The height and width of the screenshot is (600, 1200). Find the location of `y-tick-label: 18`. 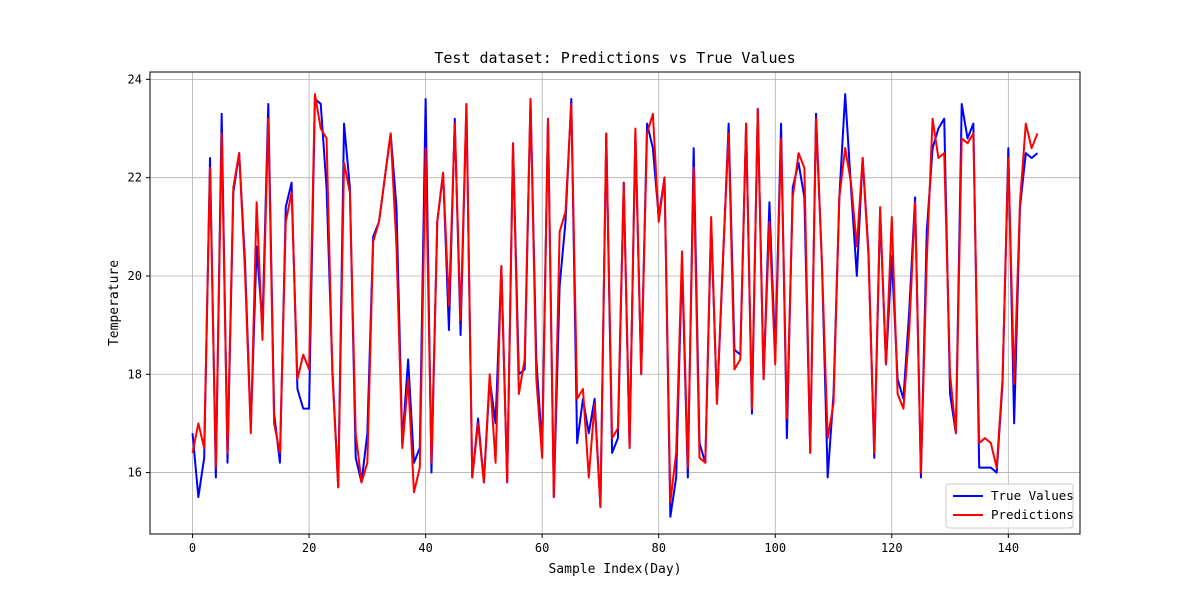

y-tick-label: 18 is located at coordinates (135, 374).